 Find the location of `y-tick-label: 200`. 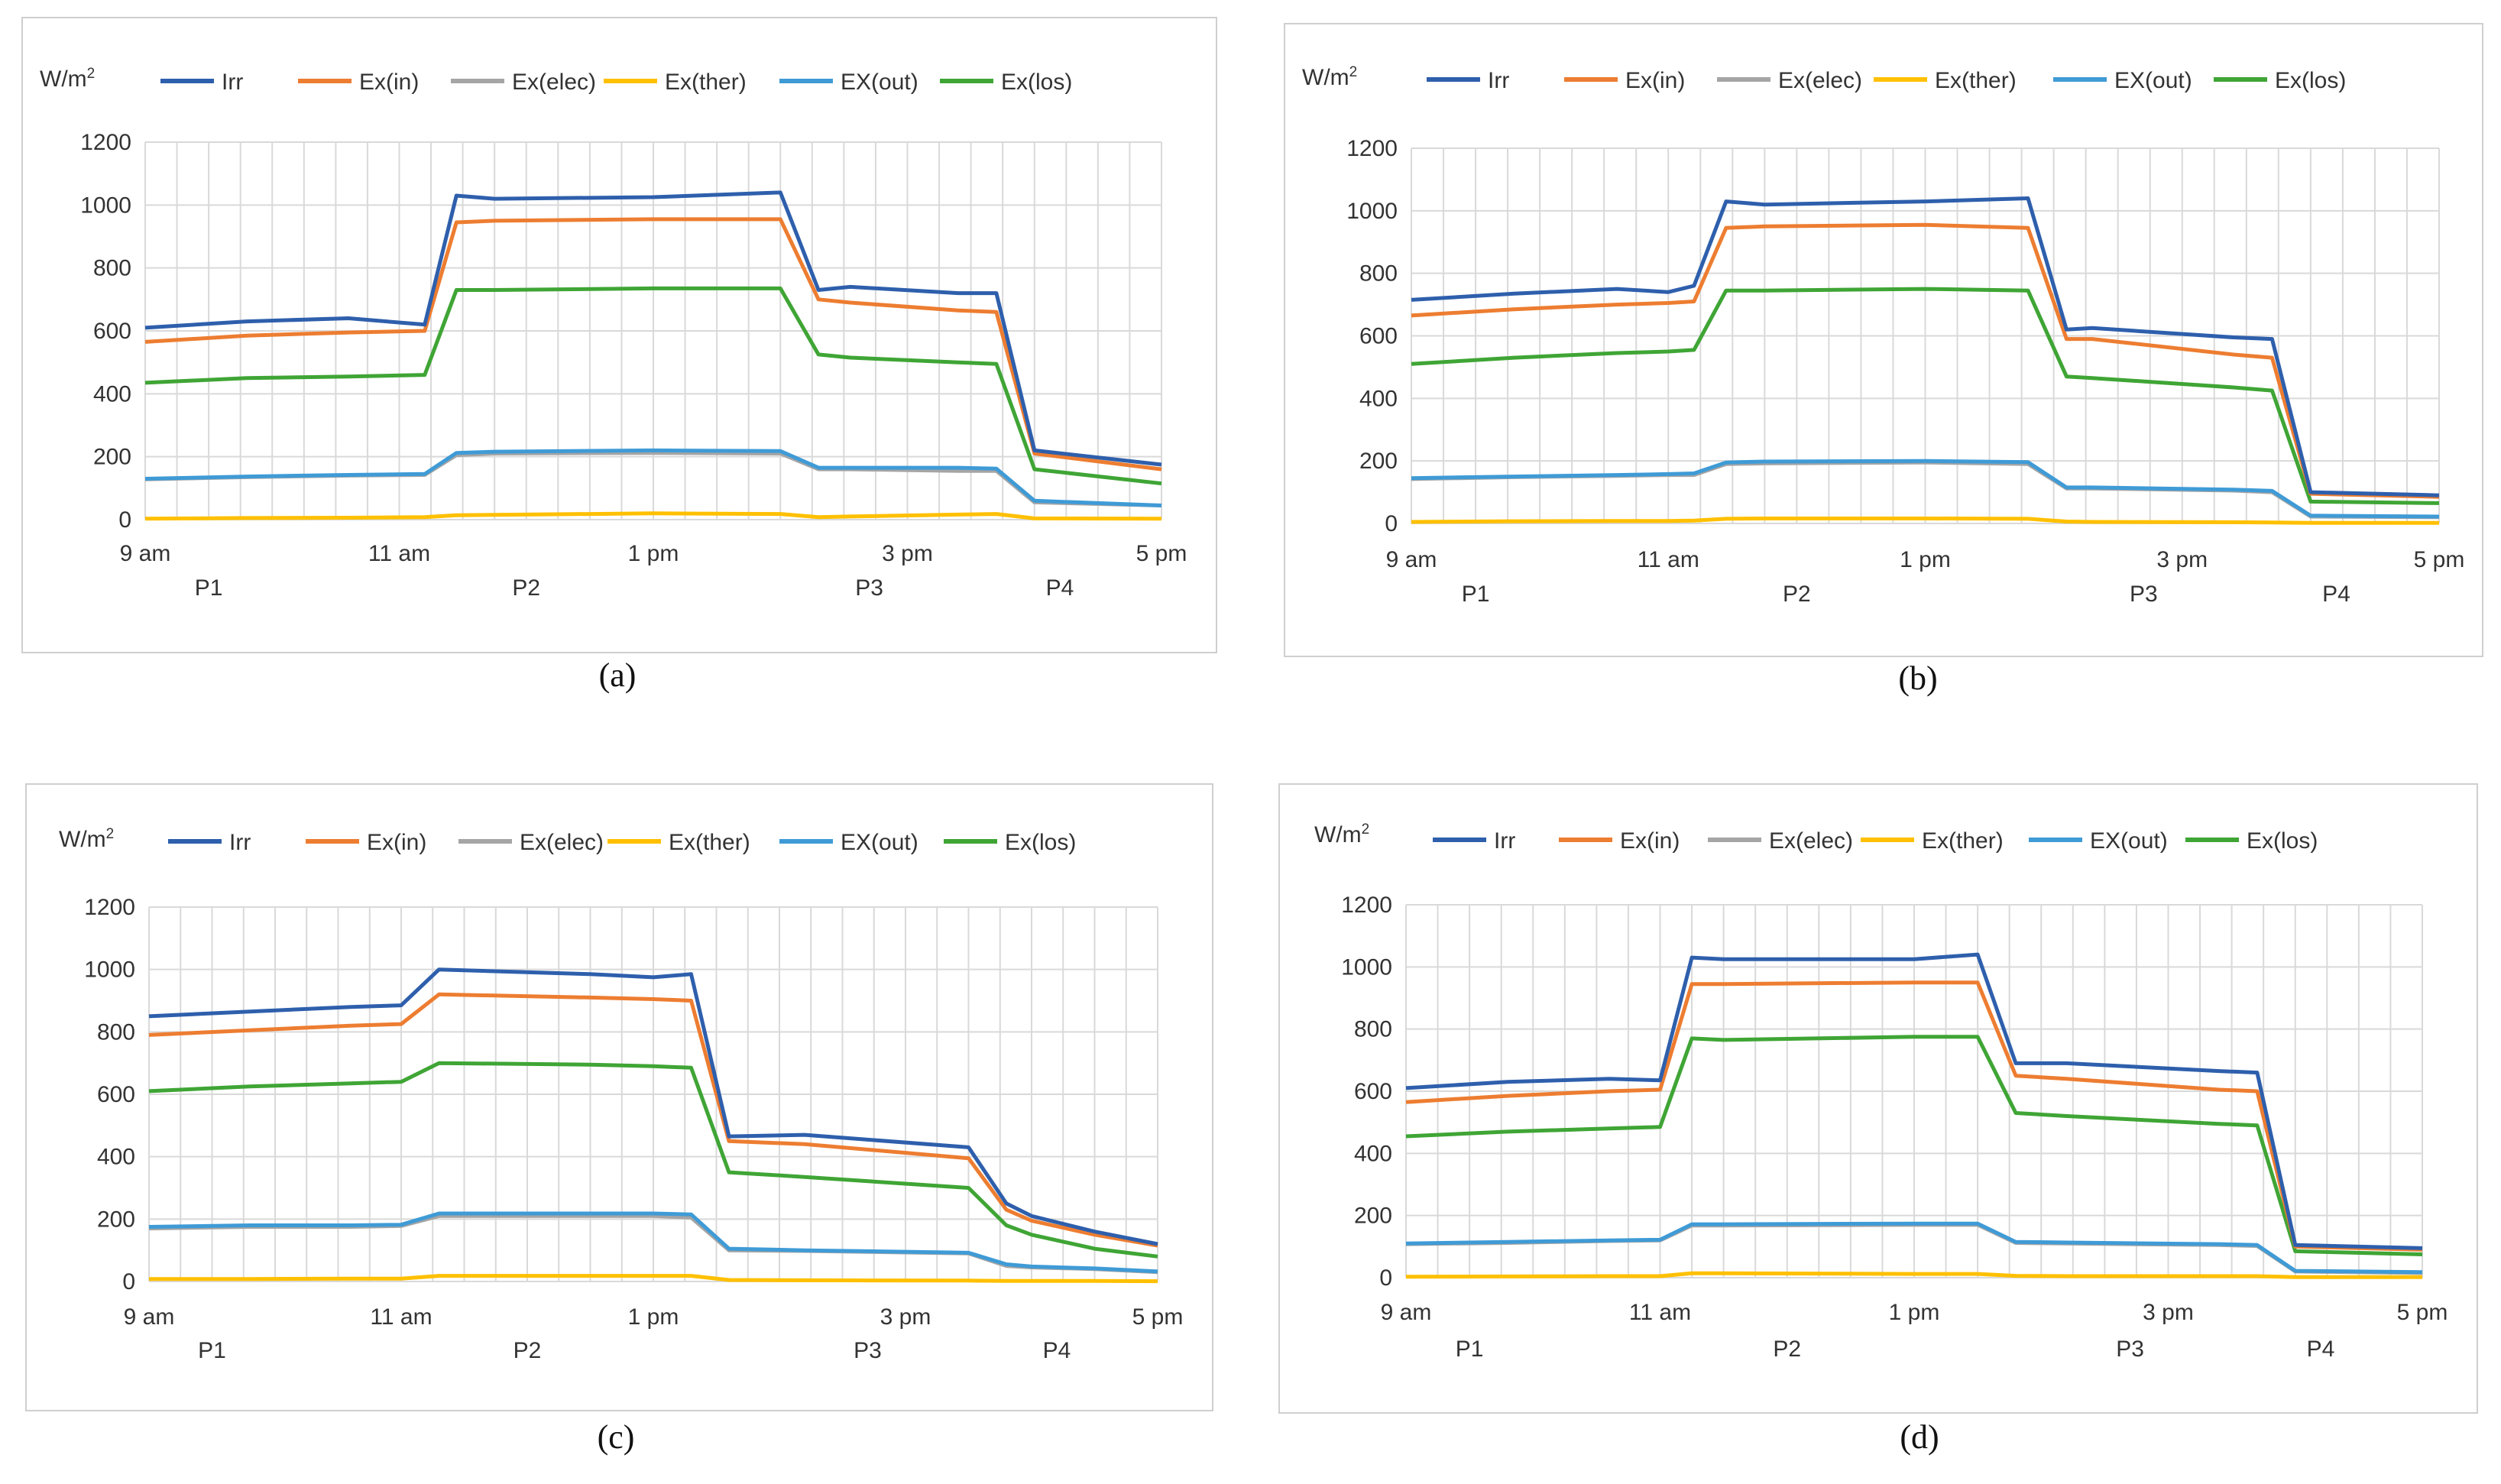

y-tick-label: 200 is located at coordinates (116, 1220).